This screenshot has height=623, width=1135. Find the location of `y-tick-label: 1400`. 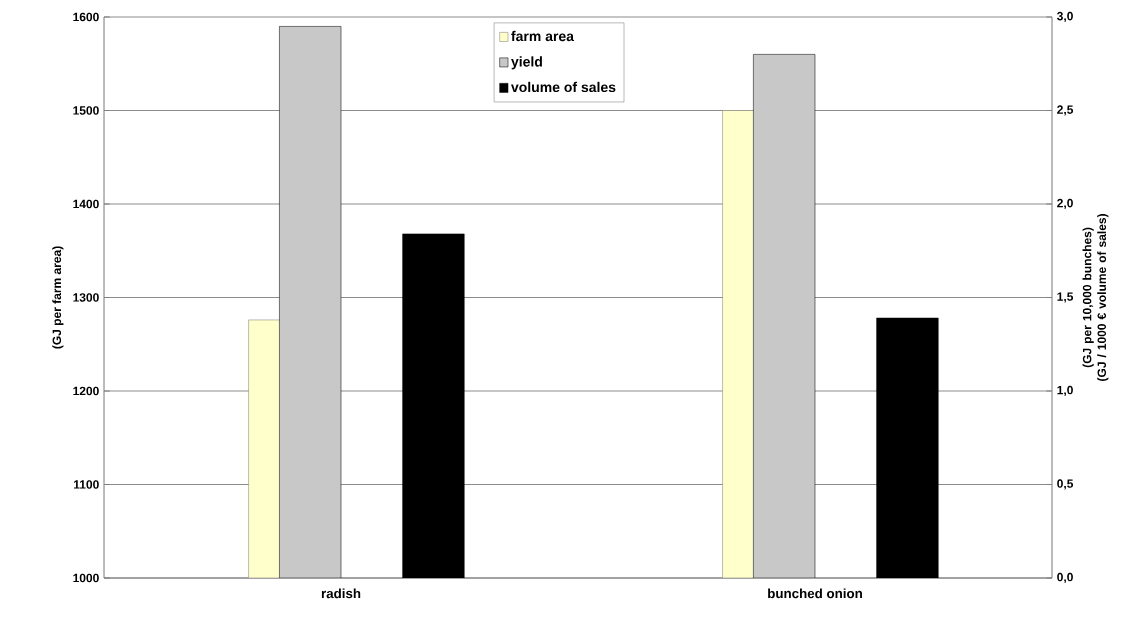

y-tick-label: 1400 is located at coordinates (86, 204).